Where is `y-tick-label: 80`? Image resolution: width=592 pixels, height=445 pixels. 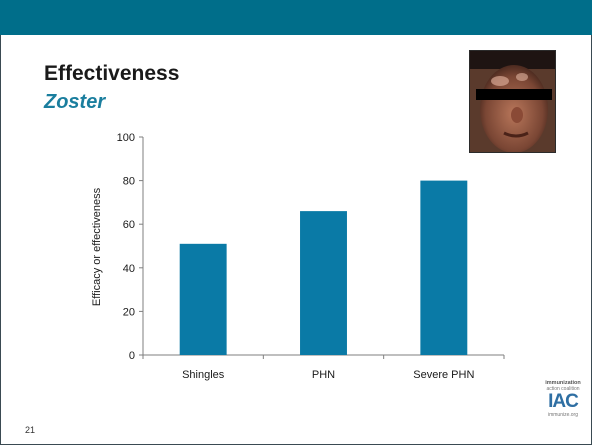 y-tick-label: 80 is located at coordinates (129, 182).